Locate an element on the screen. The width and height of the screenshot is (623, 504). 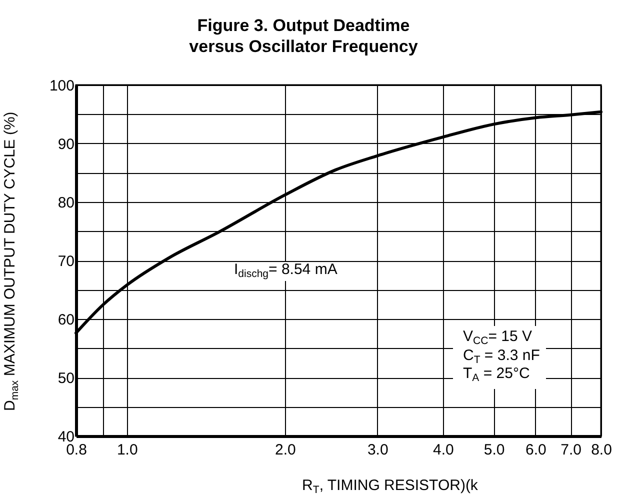
annotation: I$_{dischg}$= 8.54 mA is located at coordinates (285, 271).